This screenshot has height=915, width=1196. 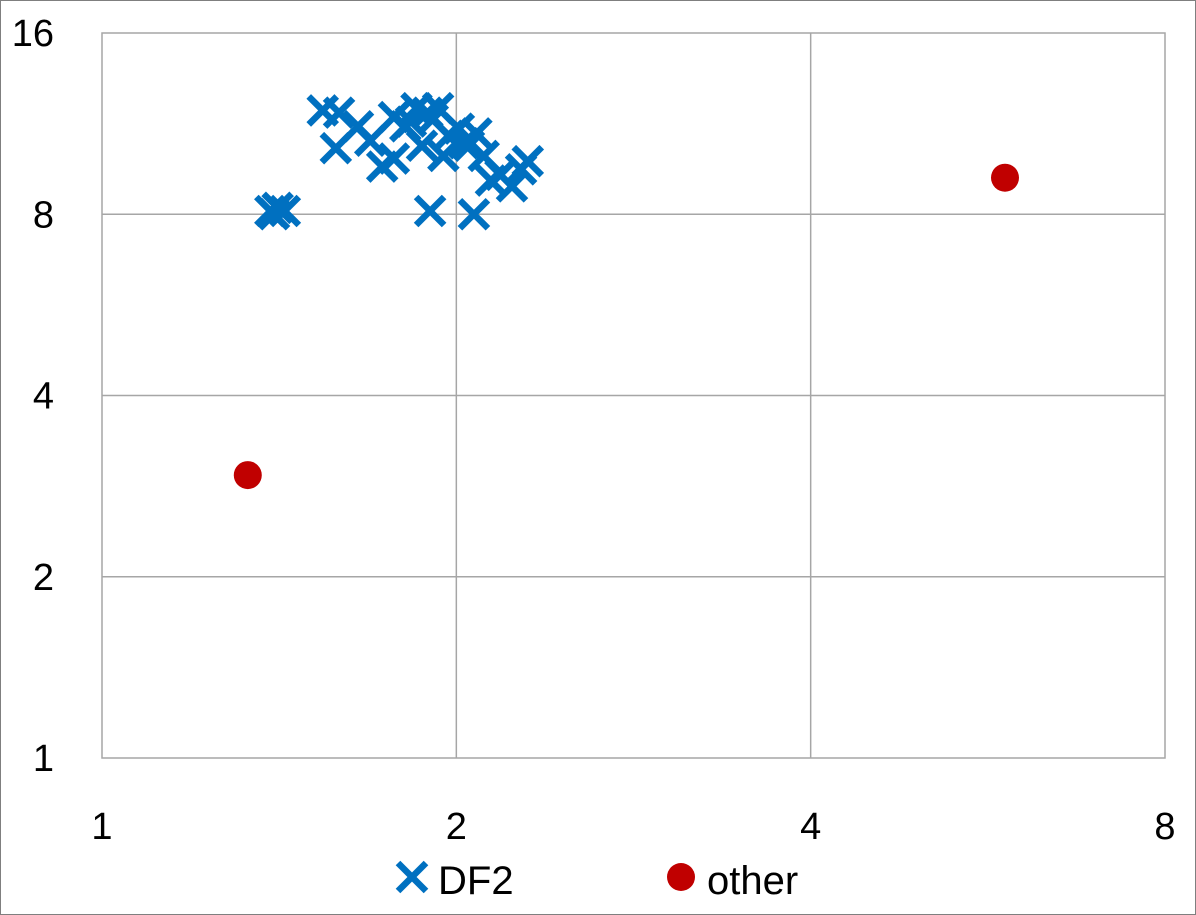 I want to click on y-tick-label: 1, so click(x=43, y=759).